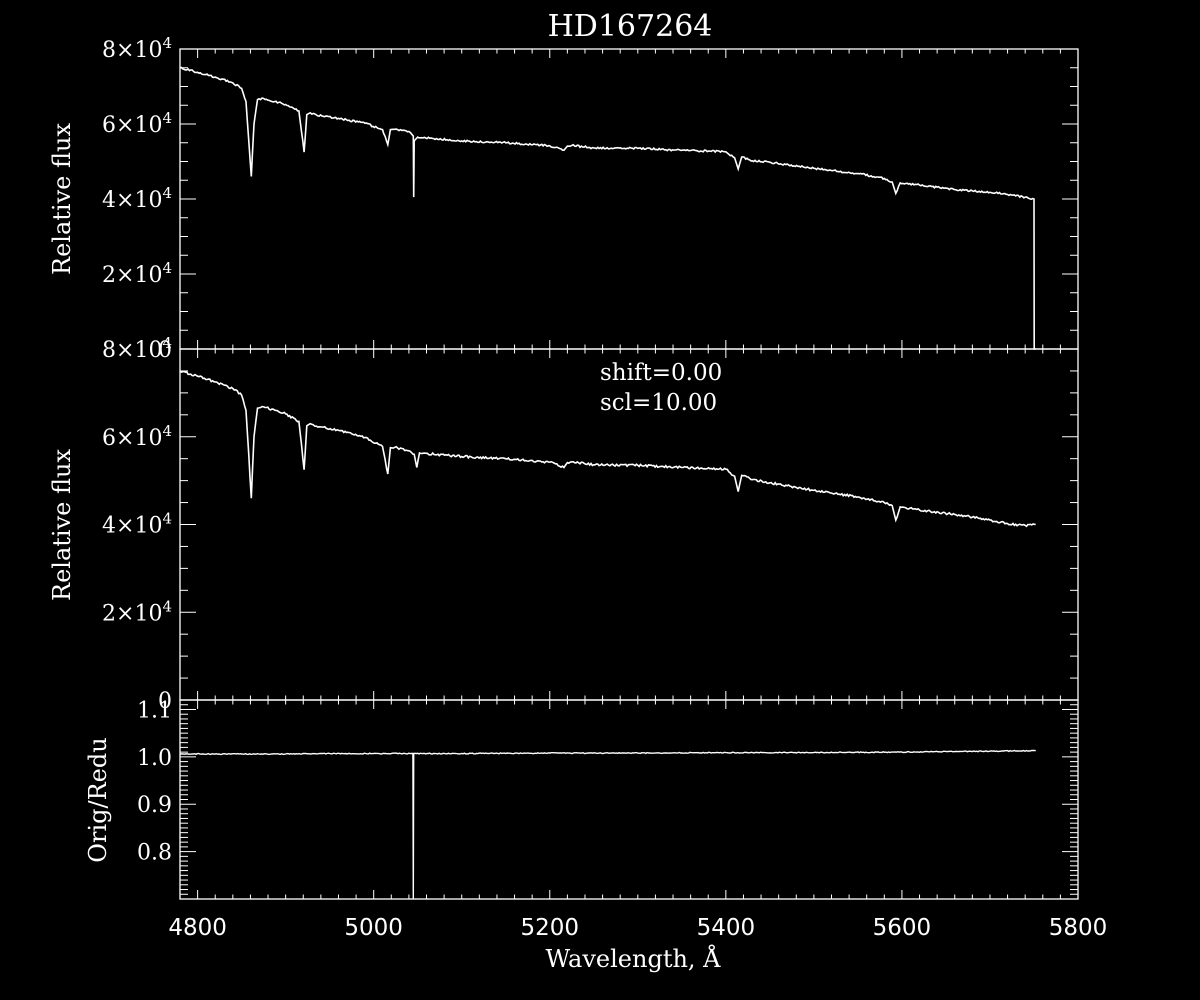 The height and width of the screenshot is (1000, 1200). Describe the element at coordinates (633, 958) in the screenshot. I see `x-axis-label: Wavelength, Å` at that location.